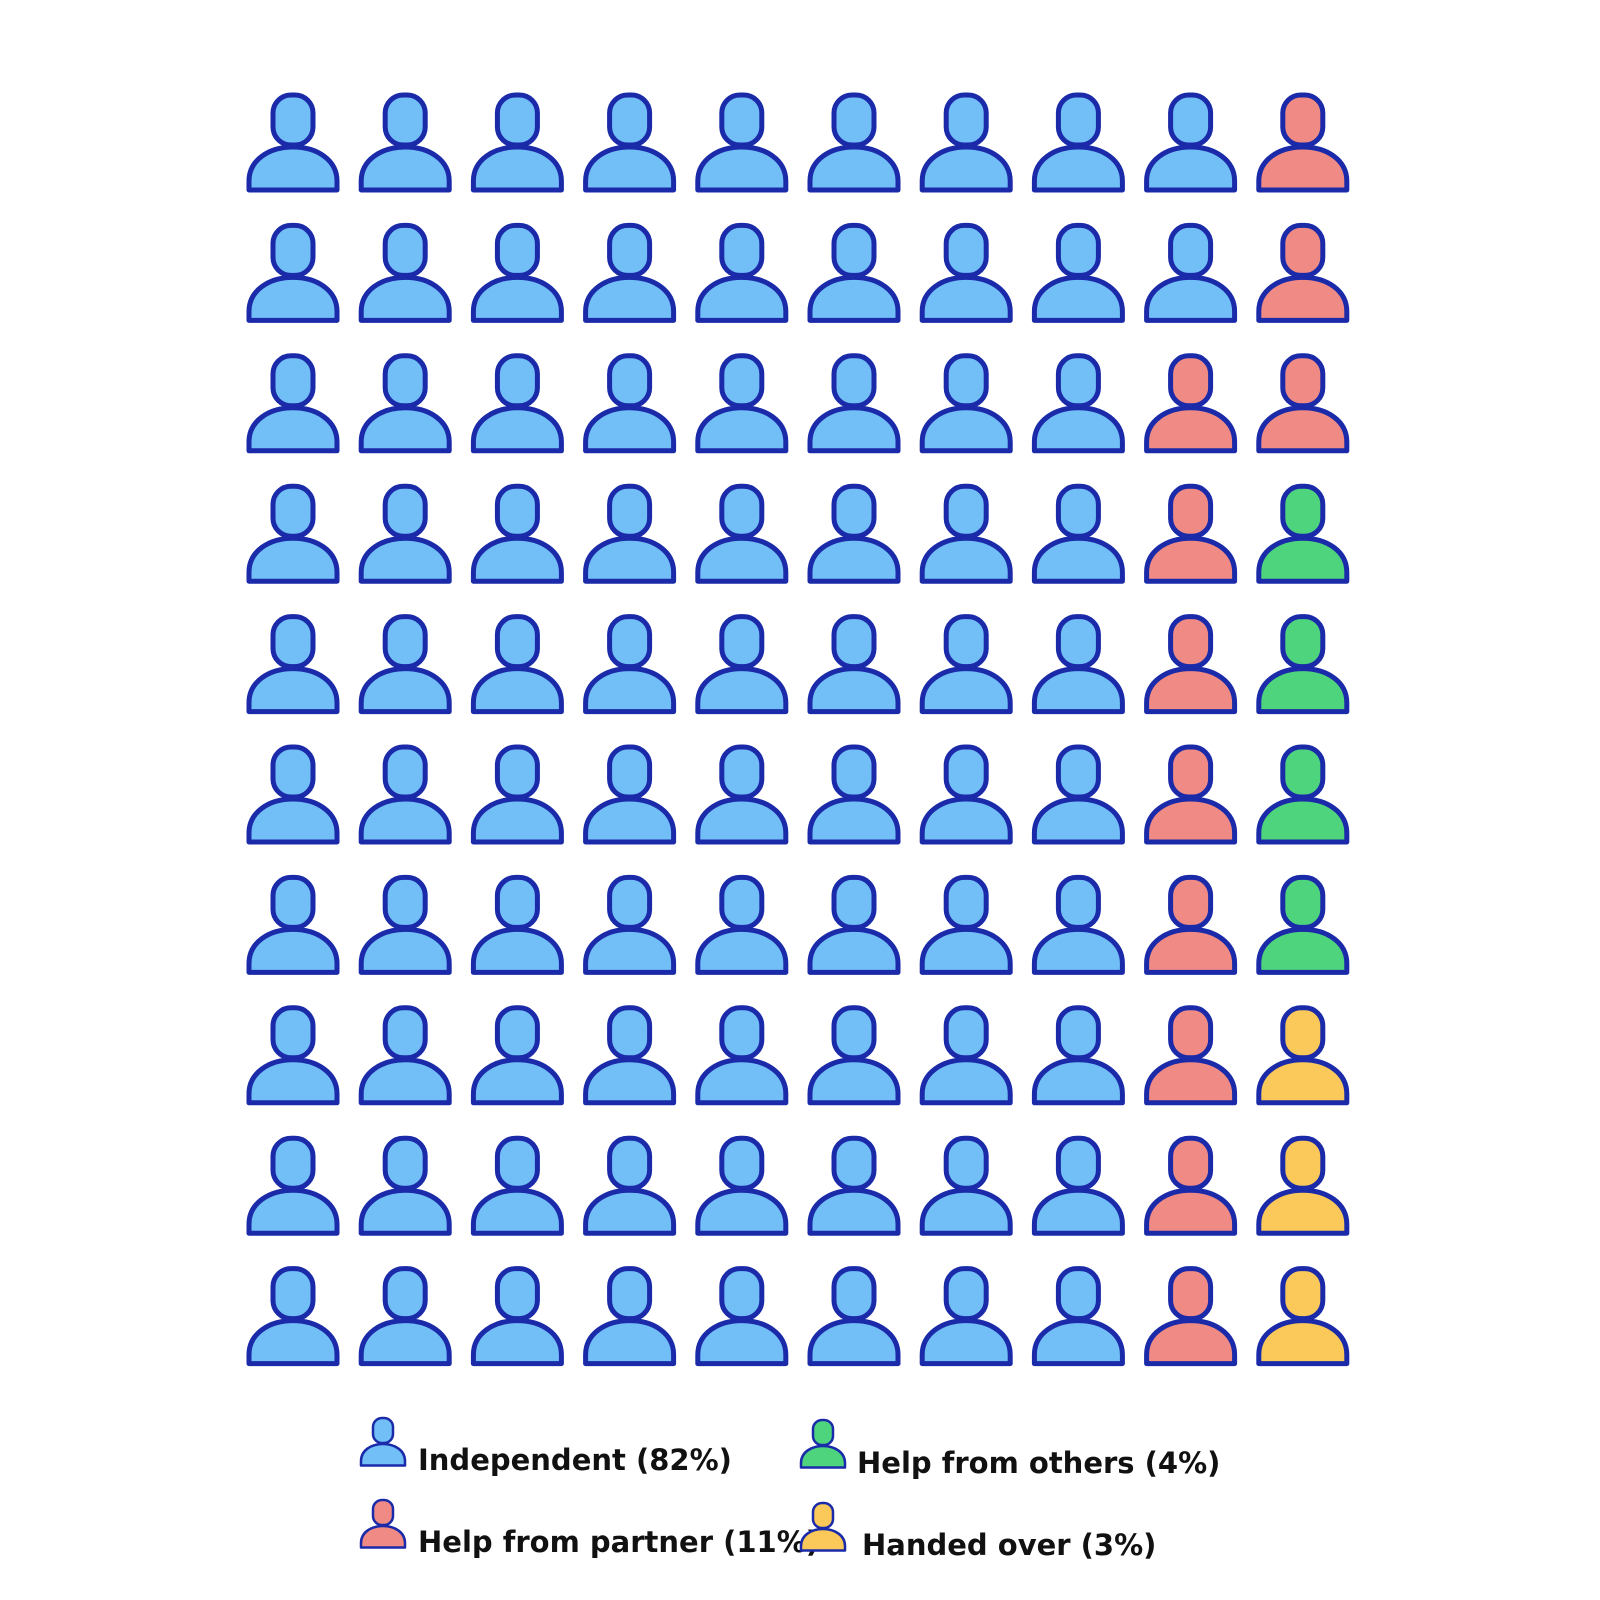  I want to click on person-icon-independent-r1-c5, so click(742, 142).